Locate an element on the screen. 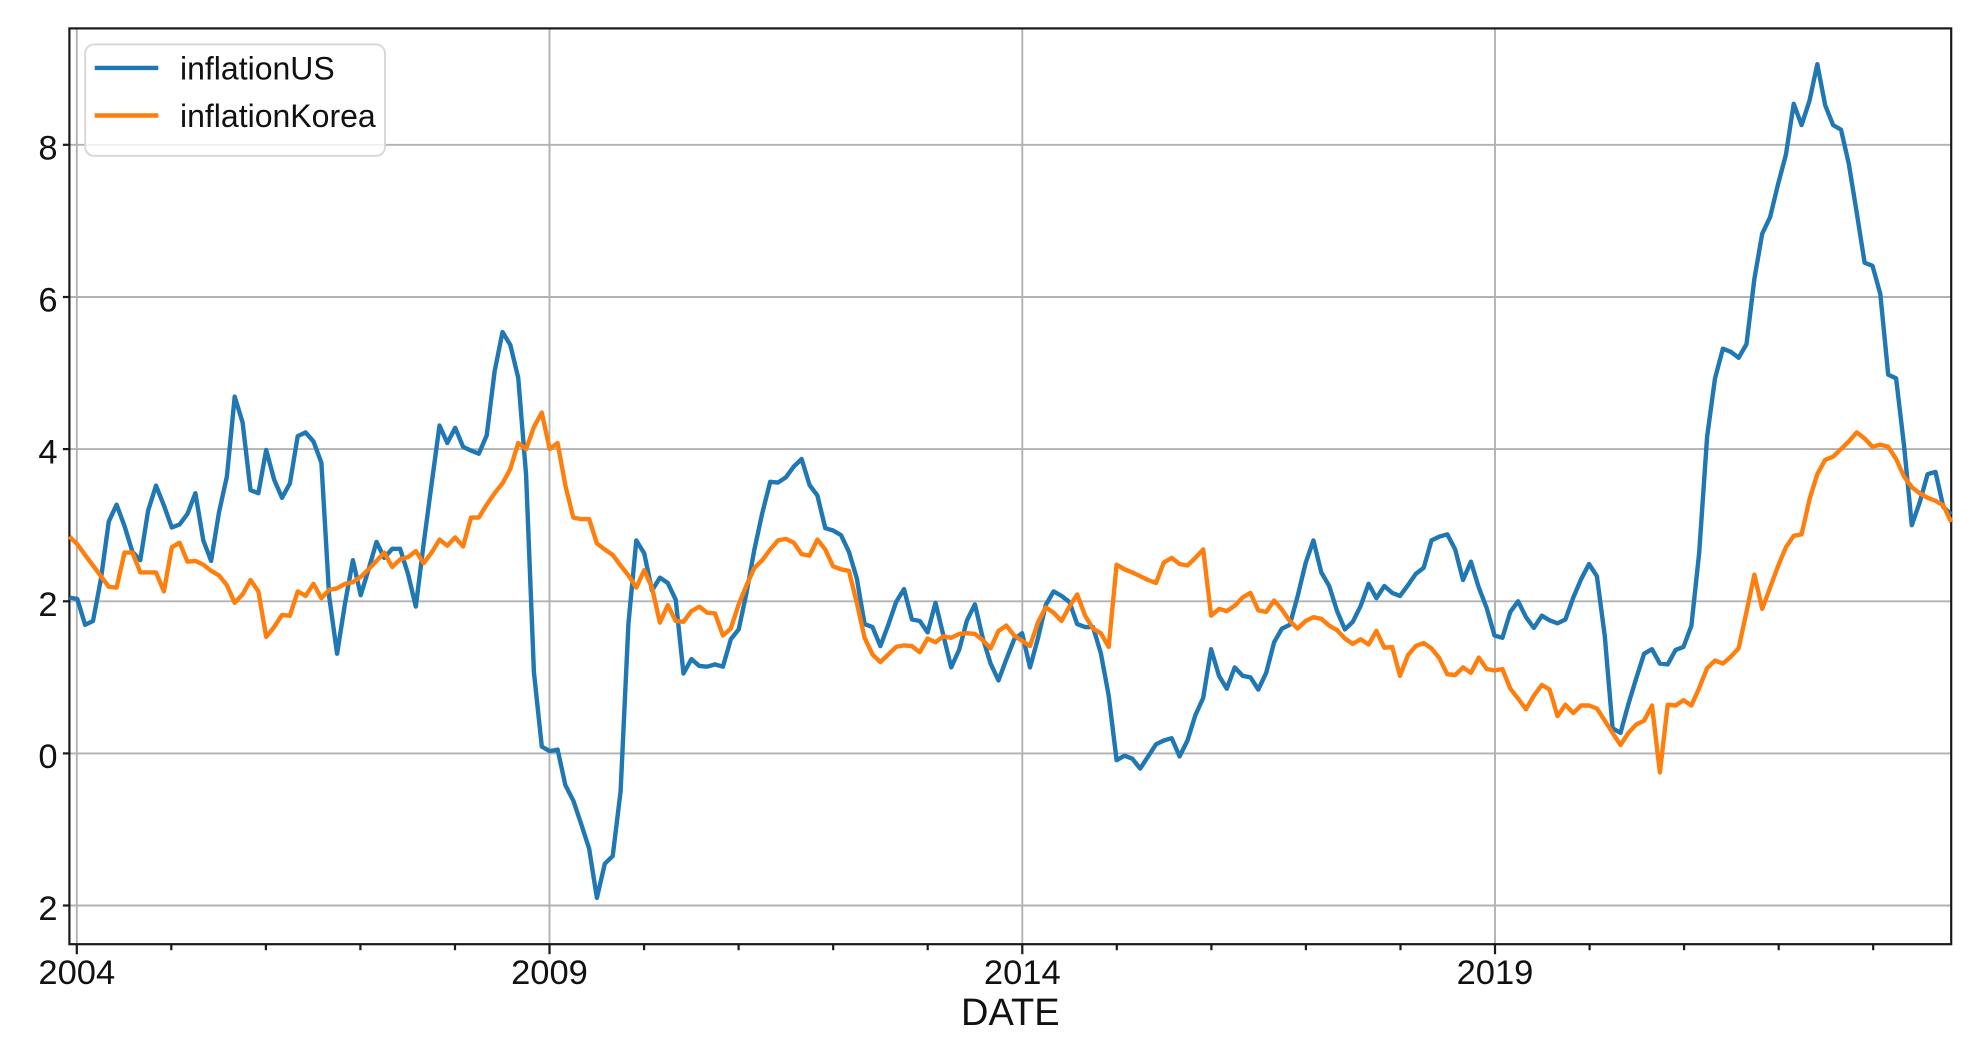 Image resolution: width=1980 pixels, height=1042 pixels. svg-text: DATE is located at coordinates (1010, 1013).